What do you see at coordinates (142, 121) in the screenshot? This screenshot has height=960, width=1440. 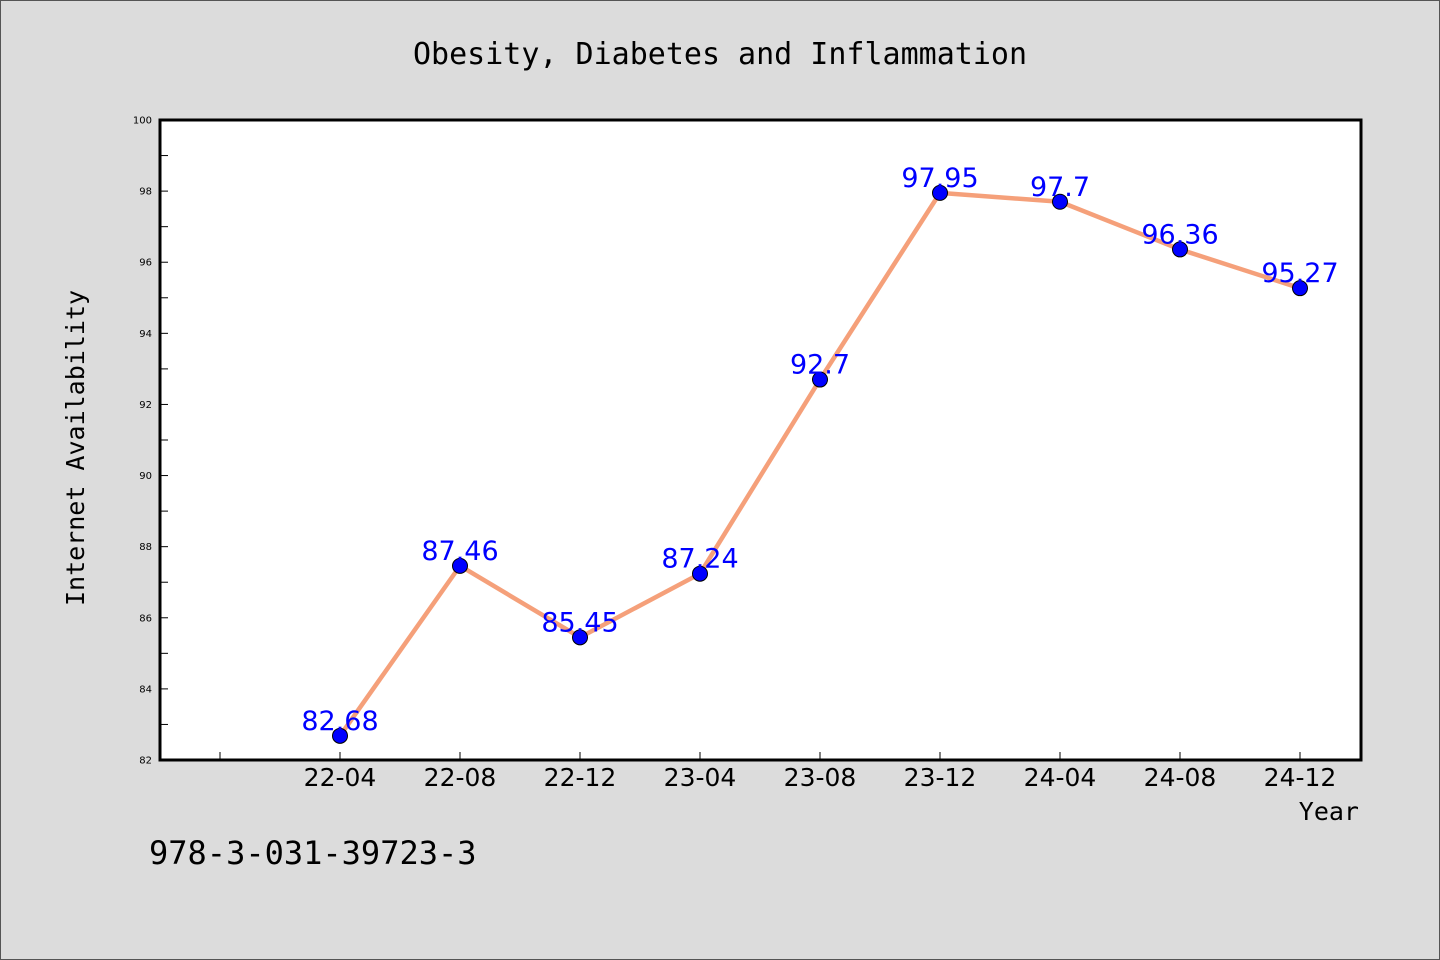 I see `y-tick-label: 100` at bounding box center [142, 121].